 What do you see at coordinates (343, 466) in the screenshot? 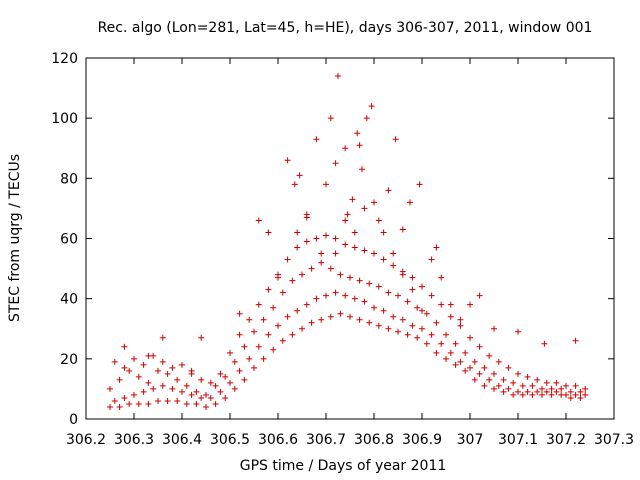
I see `x-axis-label: GPS time / Days of year 2011` at bounding box center [343, 466].